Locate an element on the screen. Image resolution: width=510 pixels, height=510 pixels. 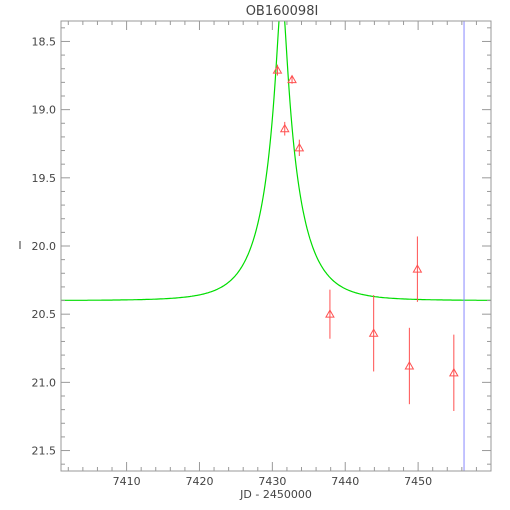
y-tick-label: 20.0 is located at coordinates (44, 246).